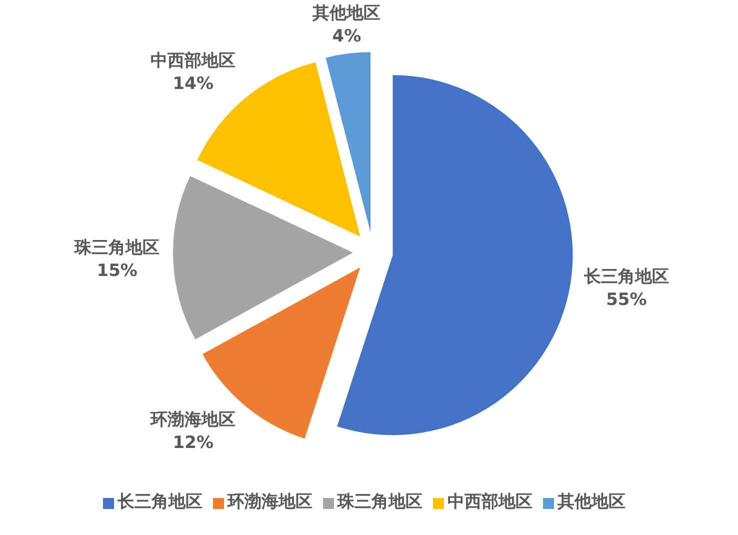 The width and height of the screenshot is (738, 535). I want to click on data-label: 4%, so click(347, 36).